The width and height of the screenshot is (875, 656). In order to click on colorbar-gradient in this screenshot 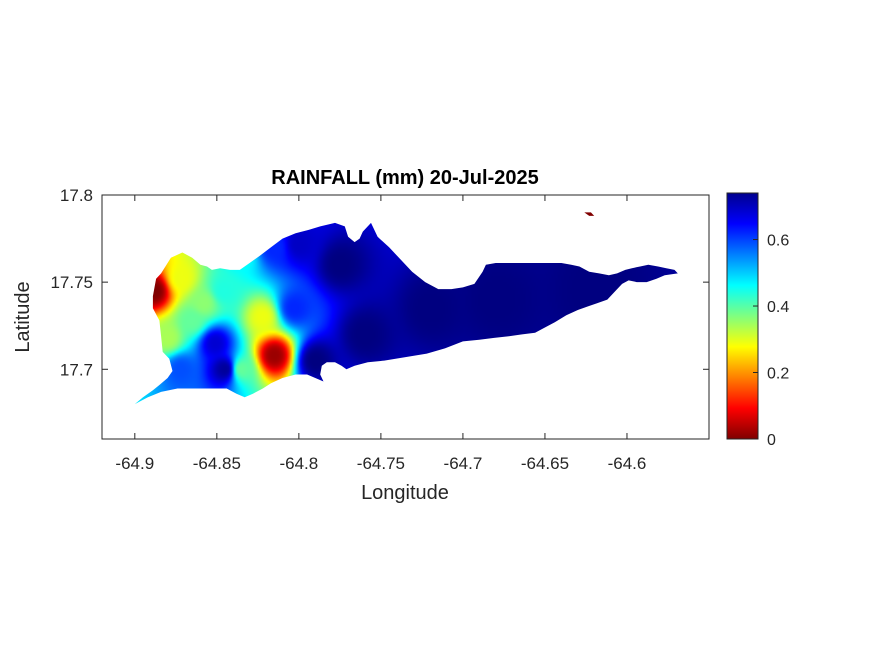, I will do `click(742, 316)`.